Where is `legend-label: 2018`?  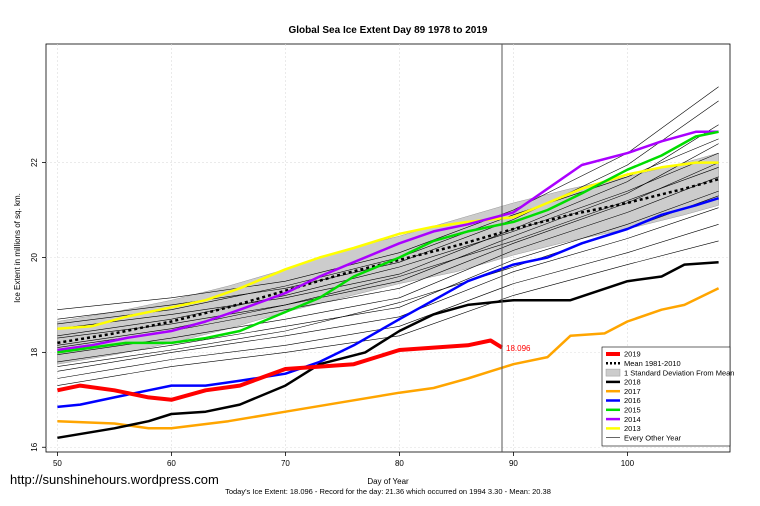 legend-label: 2018 is located at coordinates (632, 382).